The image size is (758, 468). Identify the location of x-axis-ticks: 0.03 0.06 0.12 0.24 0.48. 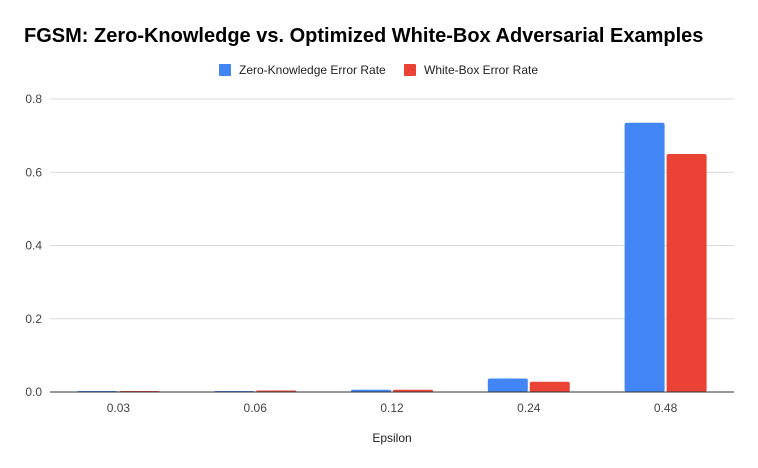
(392, 408).